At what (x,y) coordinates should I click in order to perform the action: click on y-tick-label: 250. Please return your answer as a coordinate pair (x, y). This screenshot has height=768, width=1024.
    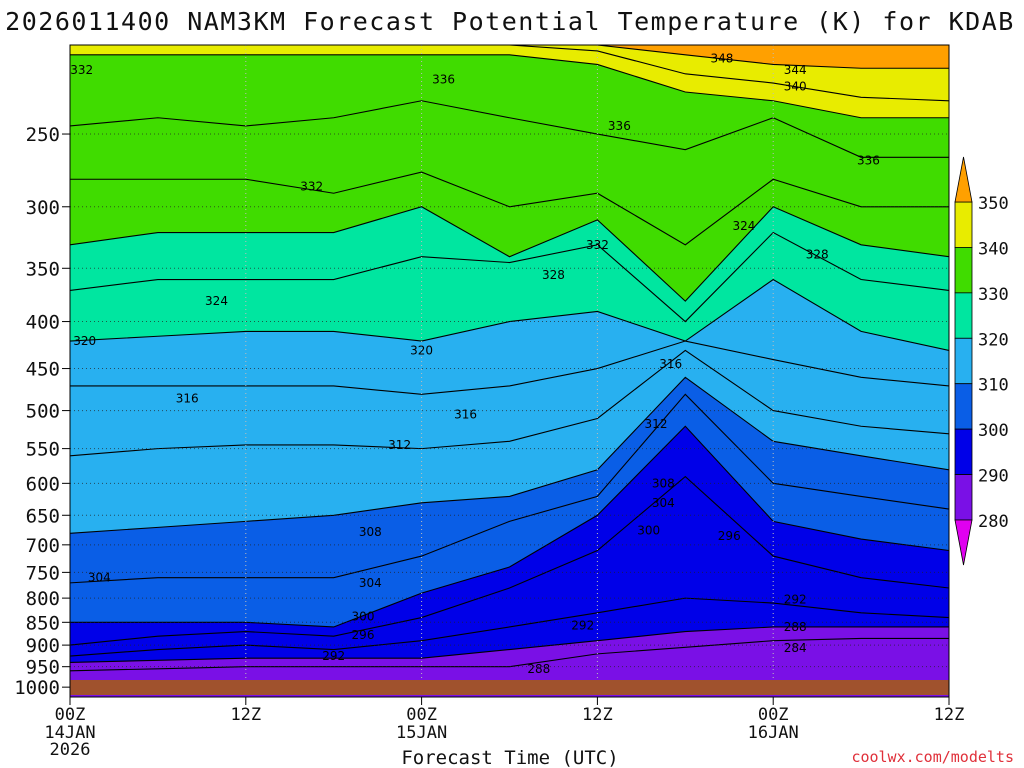
    Looking at the image, I should click on (43, 135).